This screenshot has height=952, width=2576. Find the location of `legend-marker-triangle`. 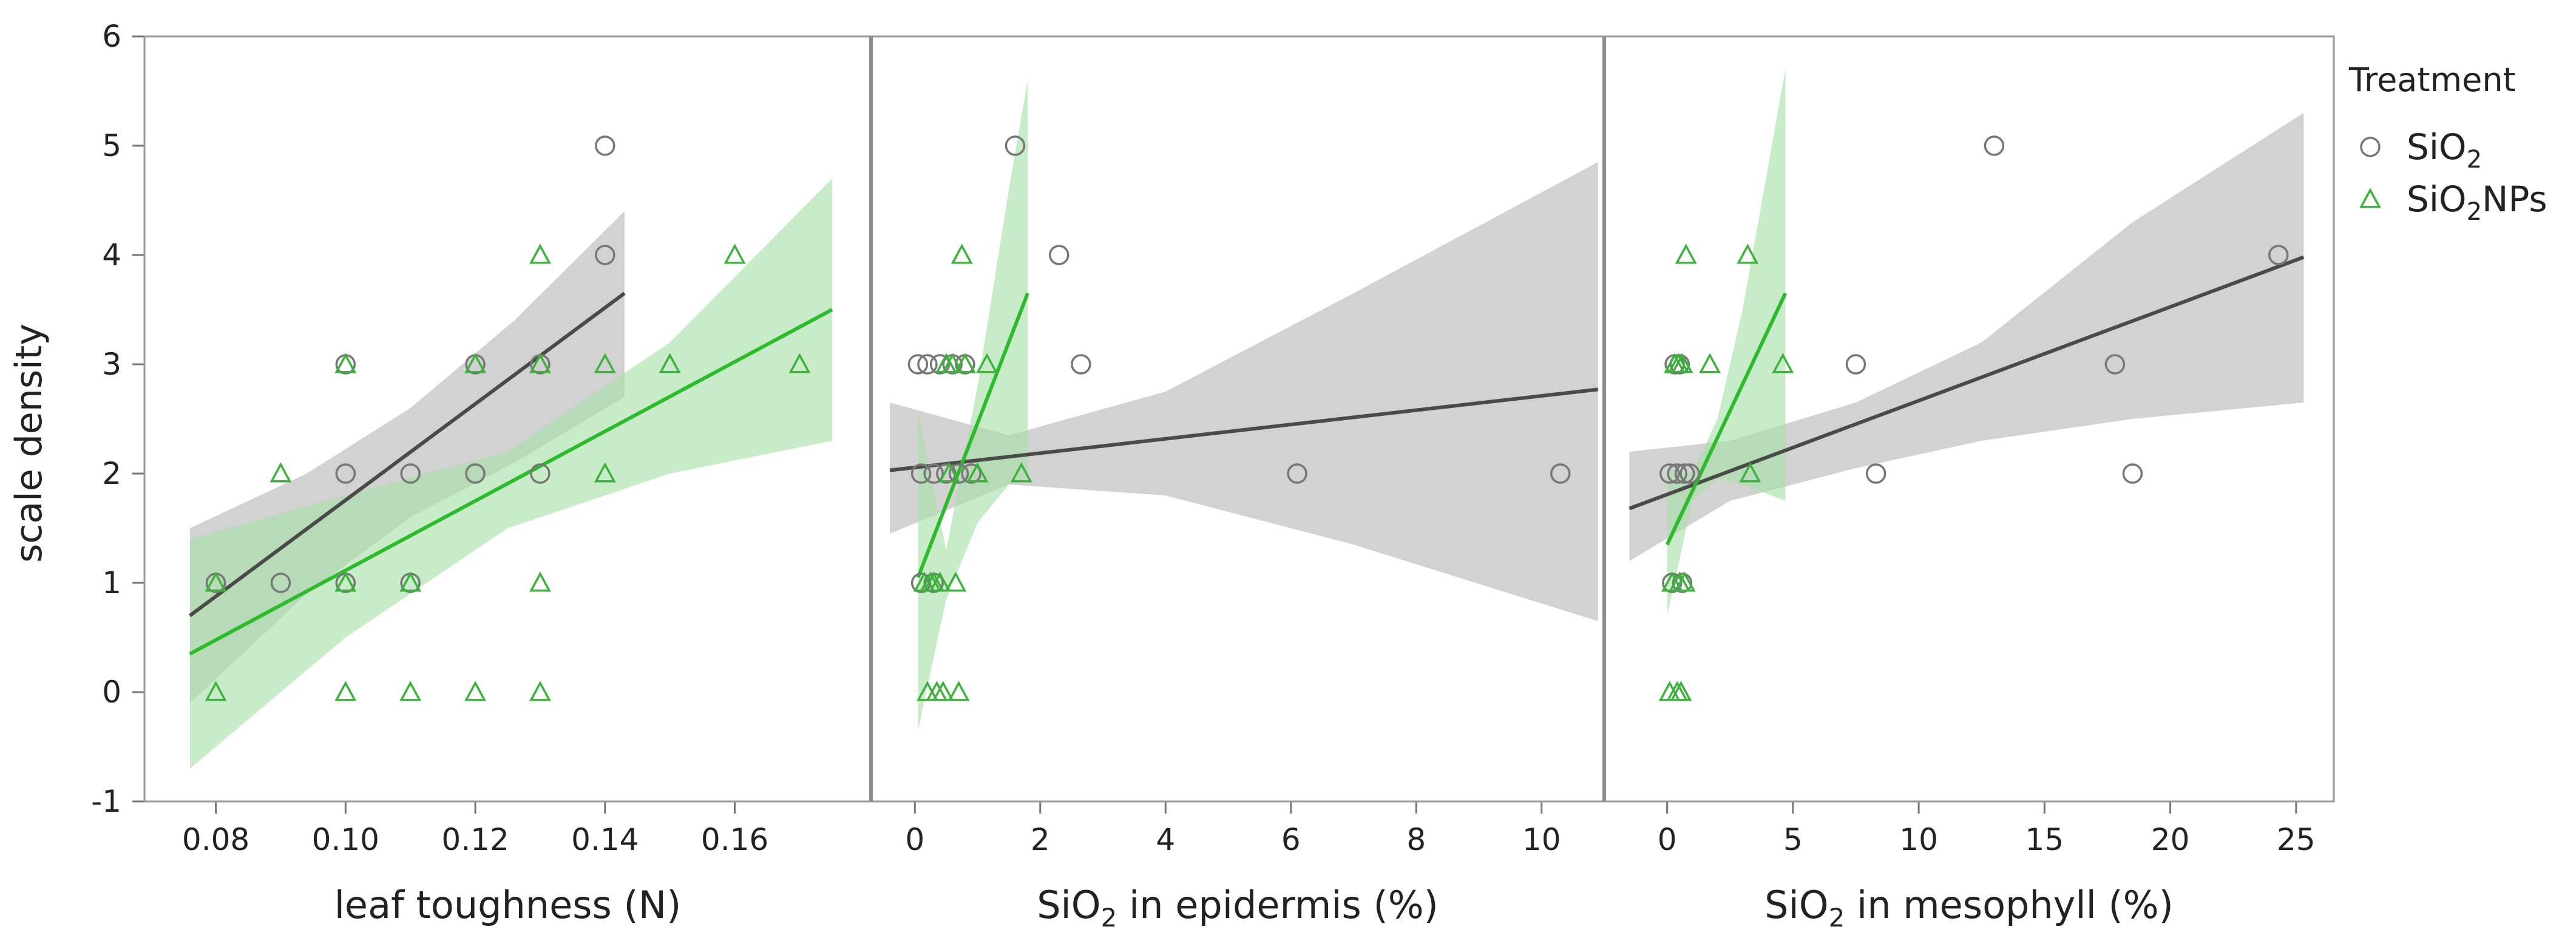

legend-marker-triangle is located at coordinates (2370, 198).